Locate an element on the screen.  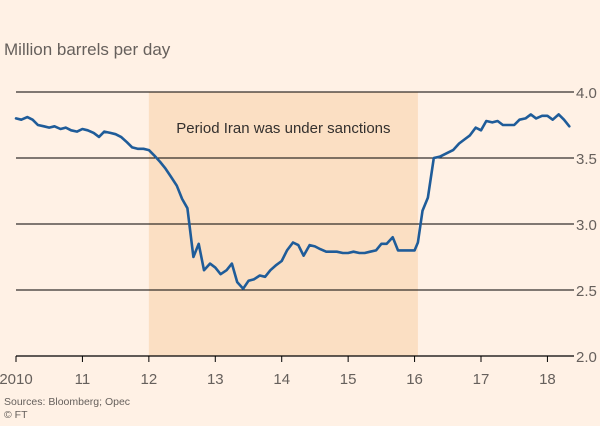
sanctions-period-label: Period Iran was under sanctions is located at coordinates (283, 128).